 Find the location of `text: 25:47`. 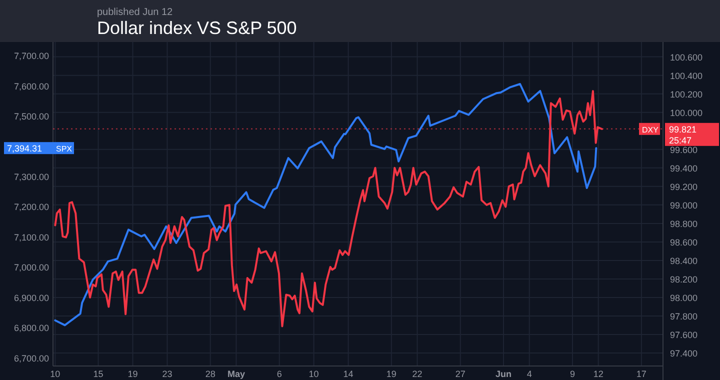

text: 25:47 is located at coordinates (680, 140).